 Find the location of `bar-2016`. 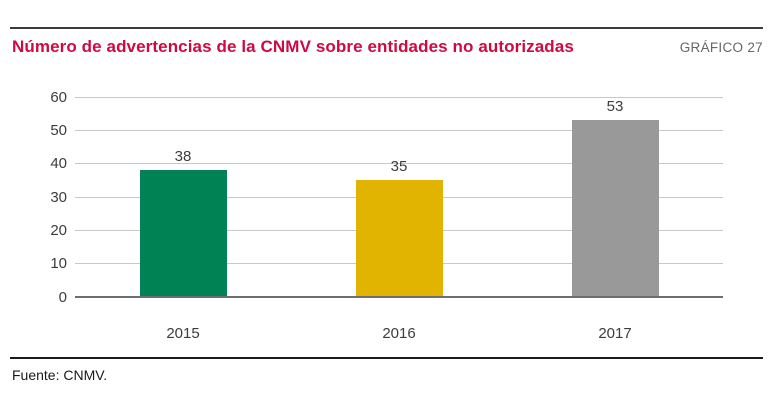

bar-2016 is located at coordinates (399, 238).